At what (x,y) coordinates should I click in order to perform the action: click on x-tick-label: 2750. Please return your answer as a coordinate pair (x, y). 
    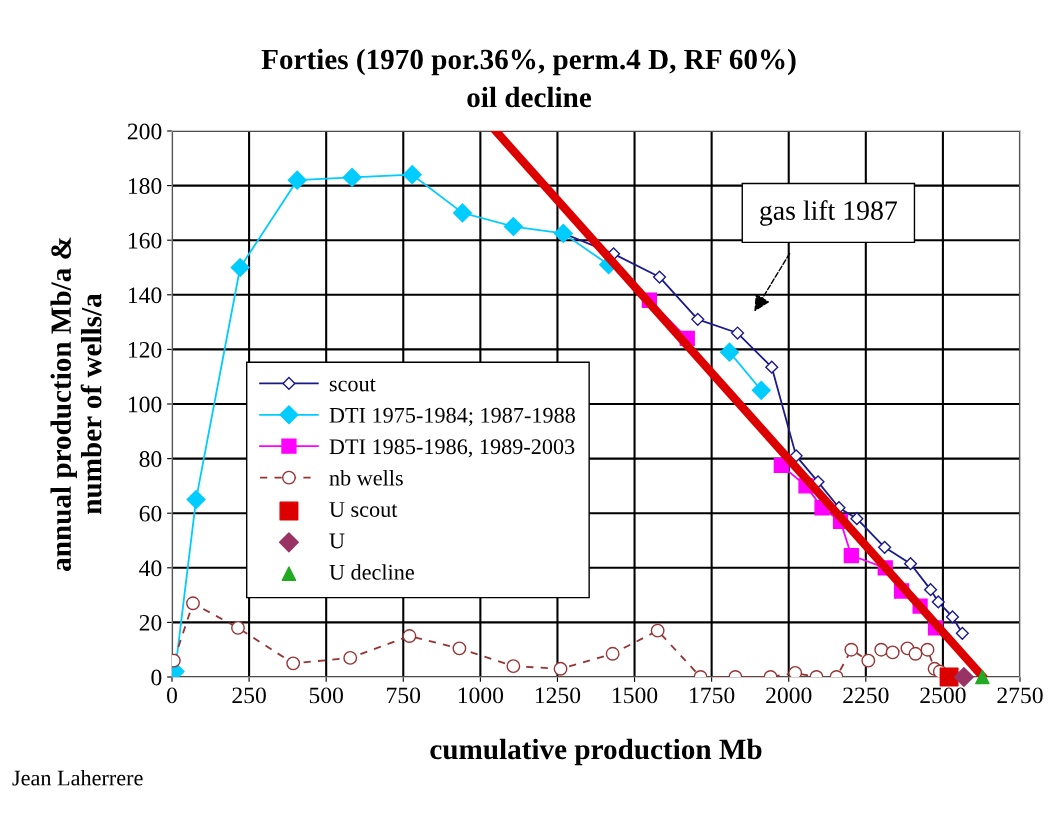
    Looking at the image, I should click on (1020, 695).